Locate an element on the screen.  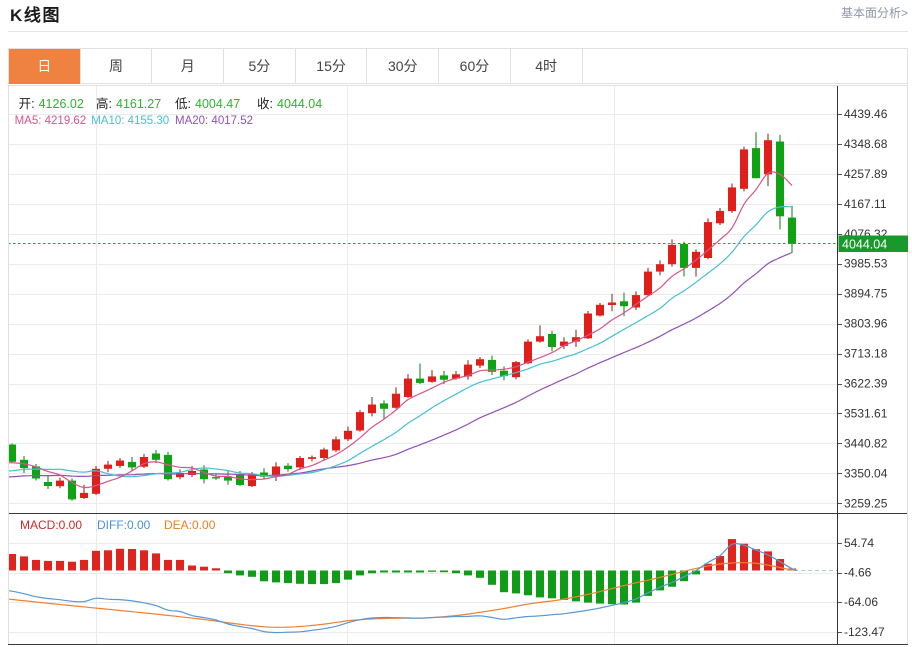
svg-text: 4439.46 is located at coordinates (866, 114).